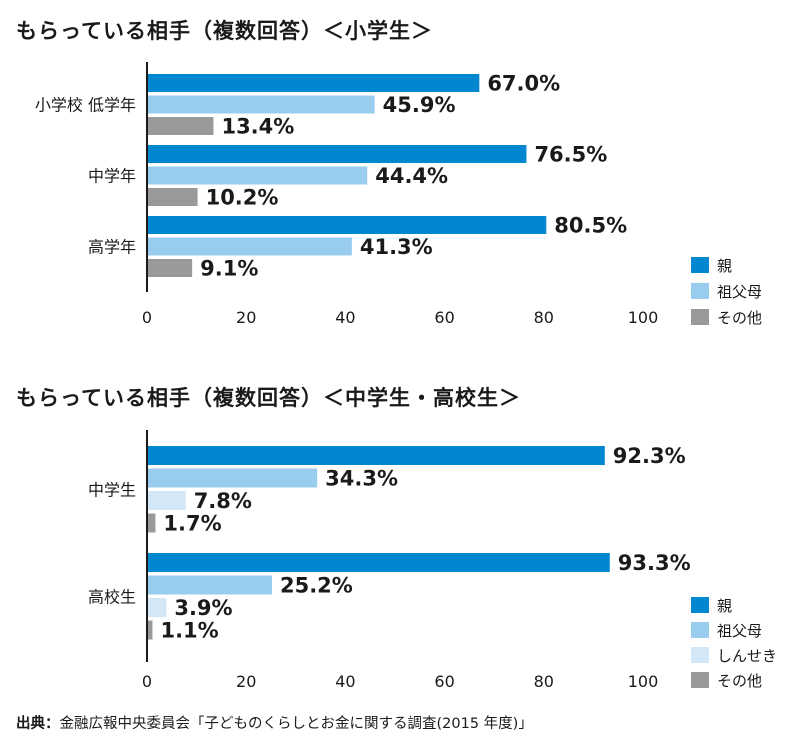  What do you see at coordinates (396, 247) in the screenshot?
I see `data-label: 41.3%` at bounding box center [396, 247].